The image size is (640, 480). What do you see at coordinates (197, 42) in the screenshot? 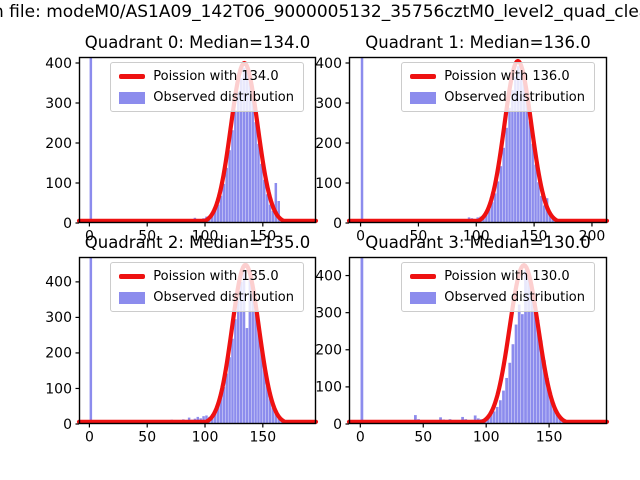
I see `quadrant-0-title: Quadrant 0: Median=134.0` at bounding box center [197, 42].